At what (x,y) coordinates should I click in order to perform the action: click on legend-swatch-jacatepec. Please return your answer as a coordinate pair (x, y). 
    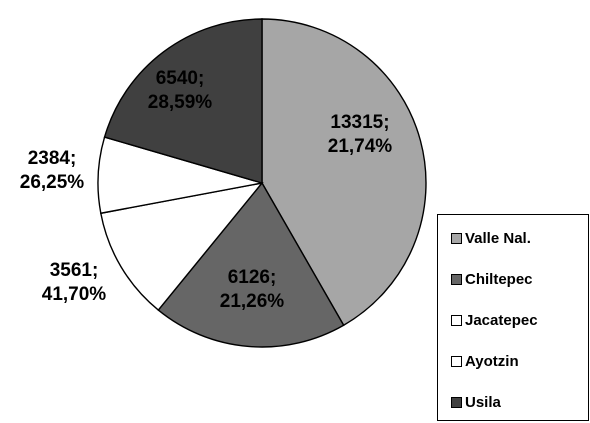
    Looking at the image, I should click on (456, 320).